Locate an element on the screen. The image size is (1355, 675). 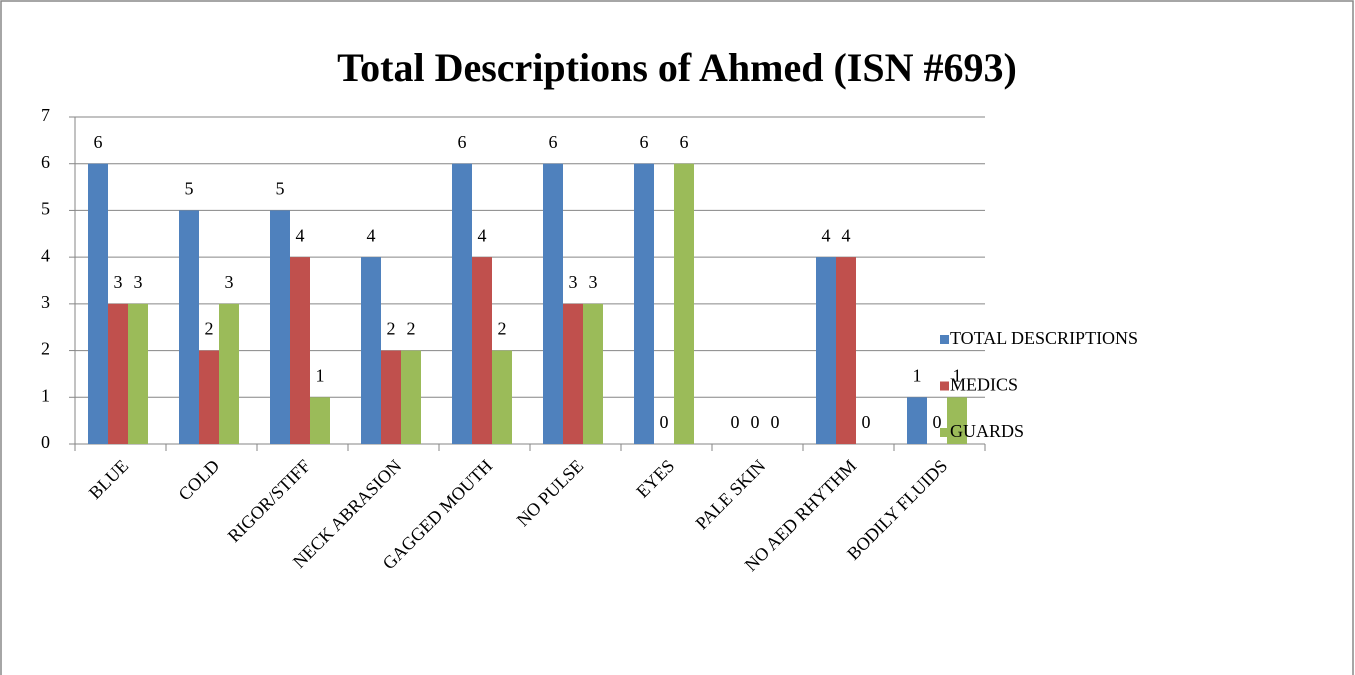
y-tick-label: 3 is located at coordinates (45, 302).